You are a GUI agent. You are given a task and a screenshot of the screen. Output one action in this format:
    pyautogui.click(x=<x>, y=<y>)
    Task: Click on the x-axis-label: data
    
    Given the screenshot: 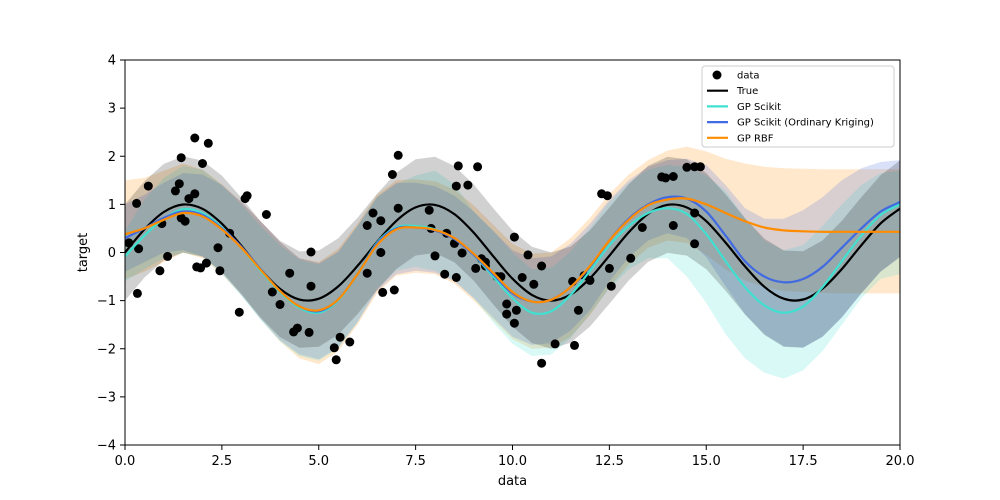 What is the action you would take?
    pyautogui.click(x=512, y=481)
    